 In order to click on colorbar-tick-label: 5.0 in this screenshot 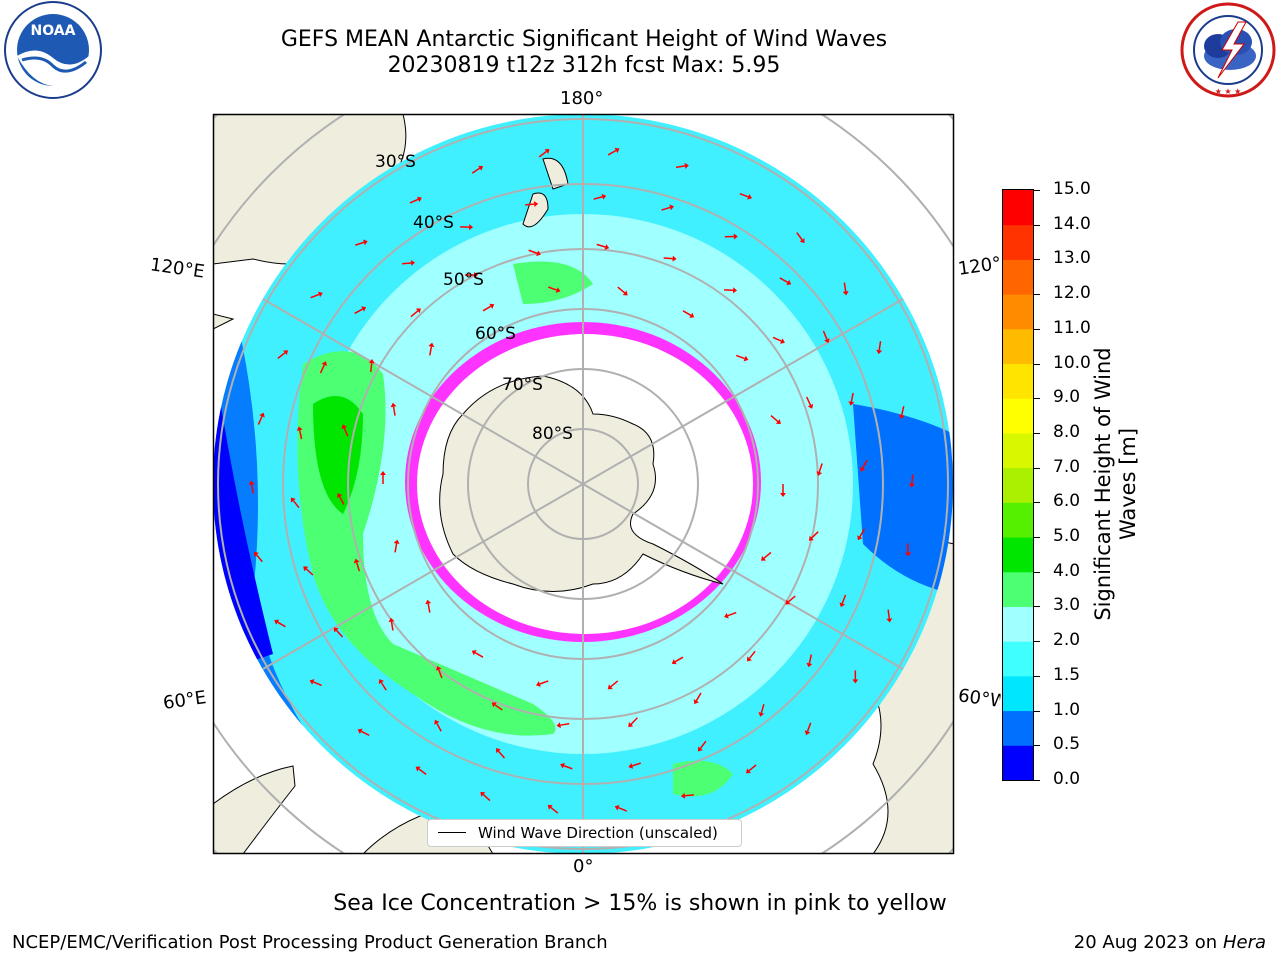, I will do `click(1067, 536)`.